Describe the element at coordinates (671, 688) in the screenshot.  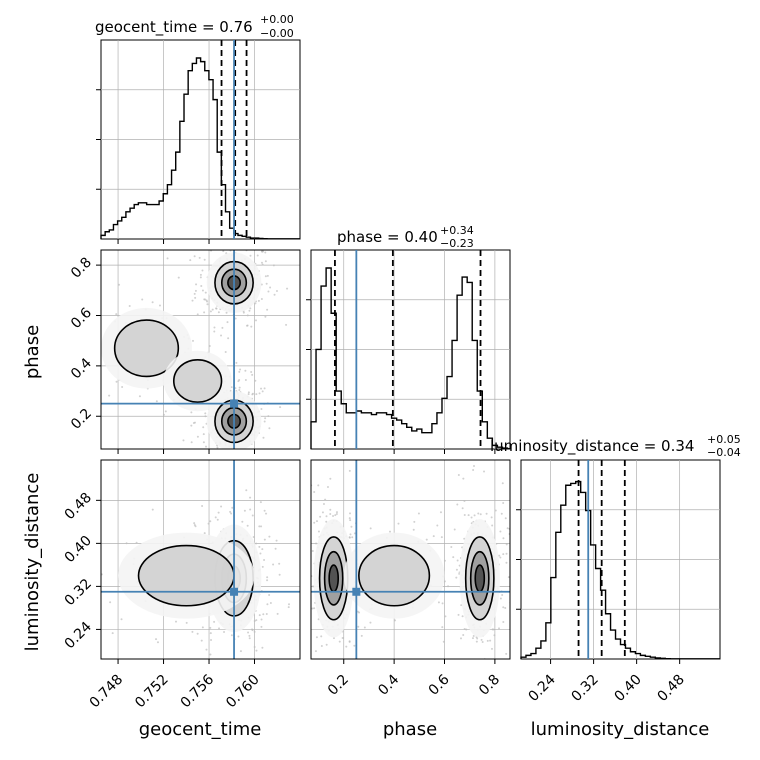
I see `xtick-label-luminosity_distance: 0.48` at that location.